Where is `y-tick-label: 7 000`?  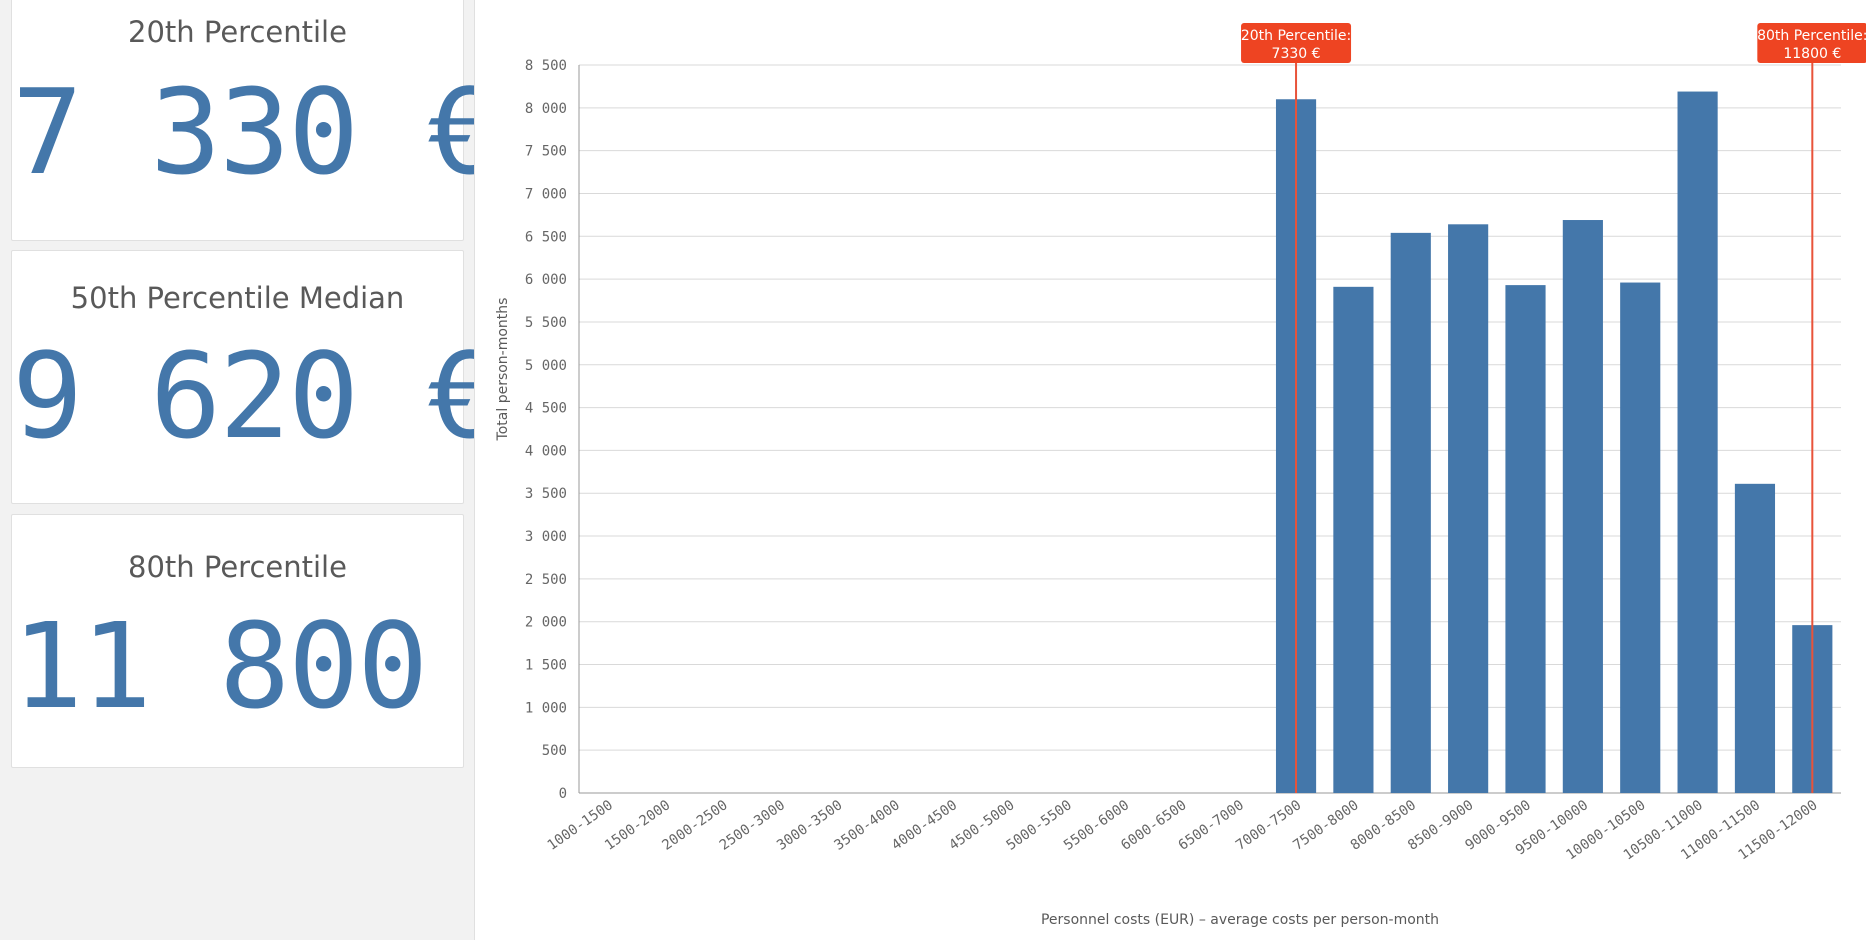 y-tick-label: 7 000 is located at coordinates (546, 194).